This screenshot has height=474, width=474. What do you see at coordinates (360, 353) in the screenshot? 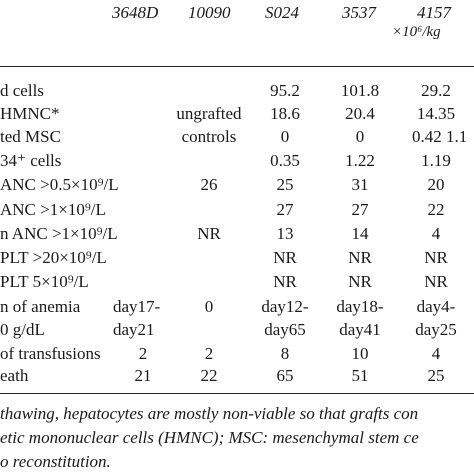
I see `cell-3537: 10` at bounding box center [360, 353].